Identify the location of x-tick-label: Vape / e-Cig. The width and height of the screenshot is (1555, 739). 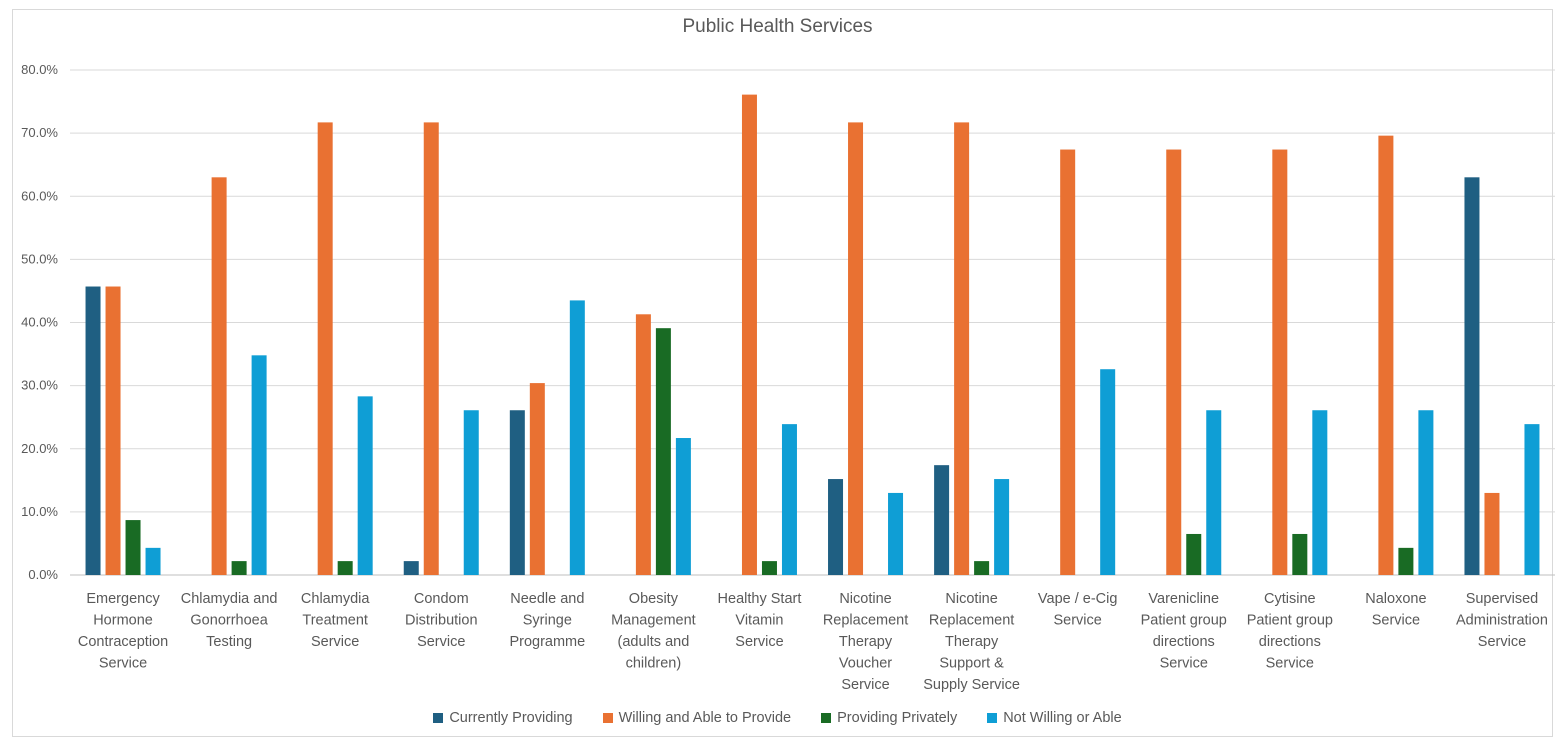
(1078, 599).